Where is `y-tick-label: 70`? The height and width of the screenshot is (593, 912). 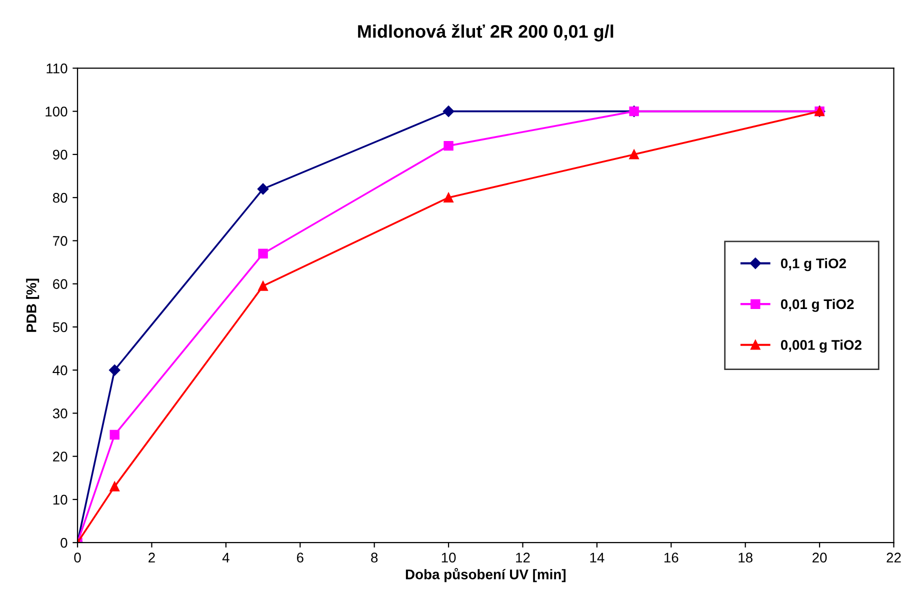
y-tick-label: 70 is located at coordinates (60, 241).